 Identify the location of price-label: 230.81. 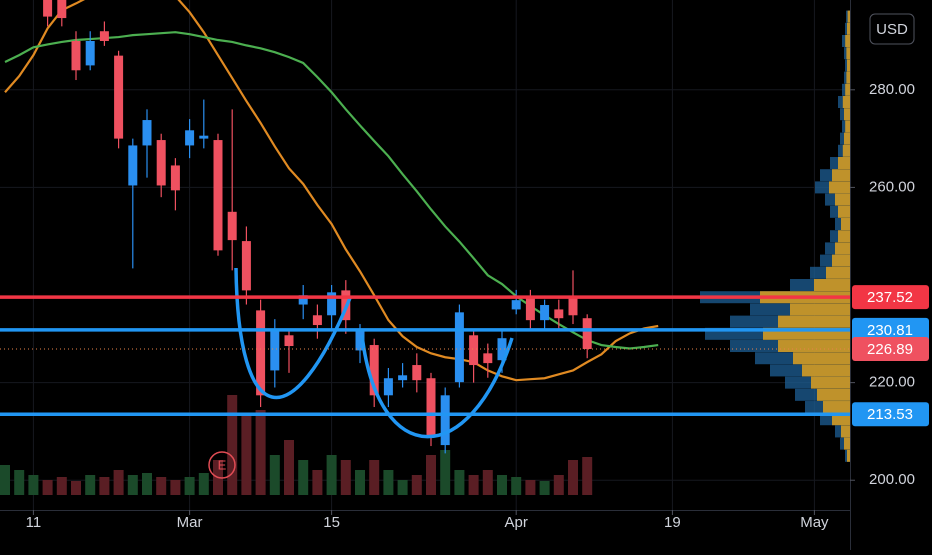
(890, 330).